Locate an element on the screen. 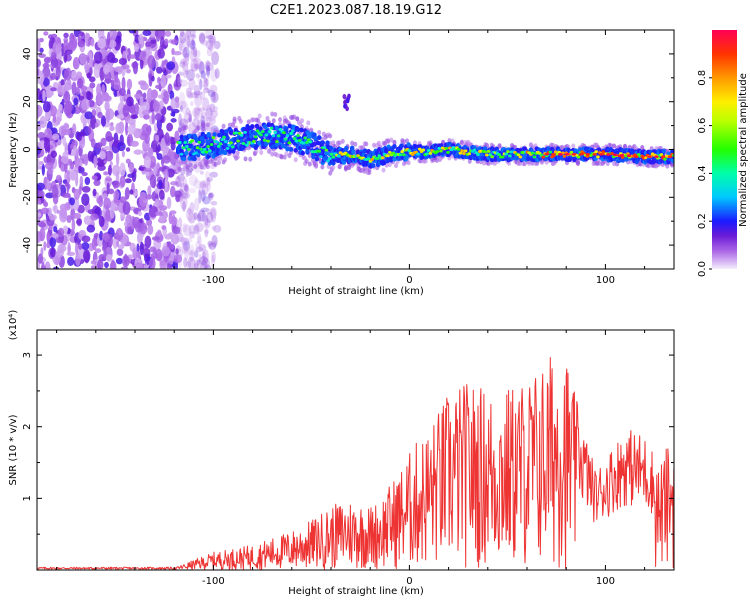 This screenshot has height=600, width=750. spectrogram-blob-speck is located at coordinates (344, 97).